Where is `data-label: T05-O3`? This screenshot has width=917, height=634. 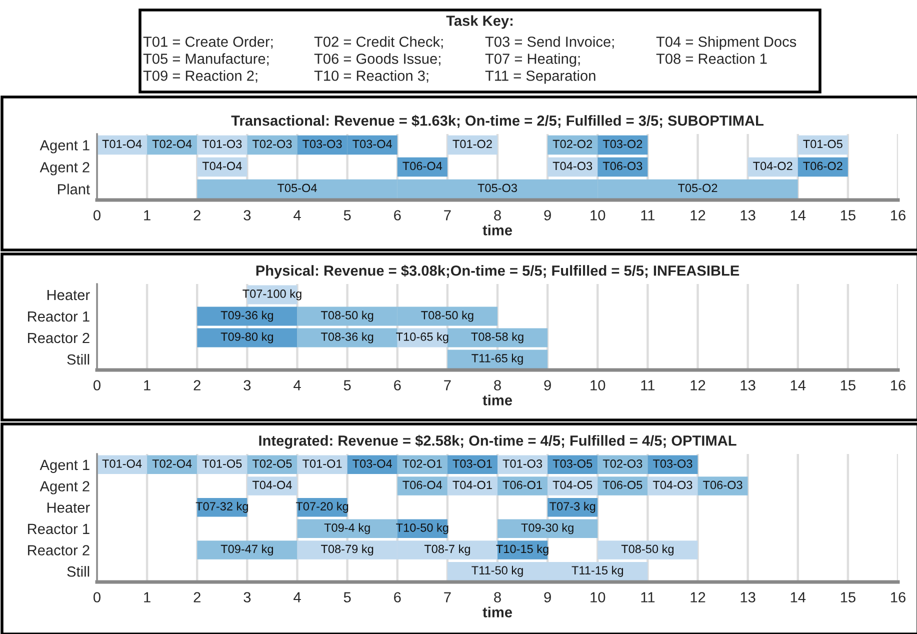
data-label: T05-O3 is located at coordinates (497, 188).